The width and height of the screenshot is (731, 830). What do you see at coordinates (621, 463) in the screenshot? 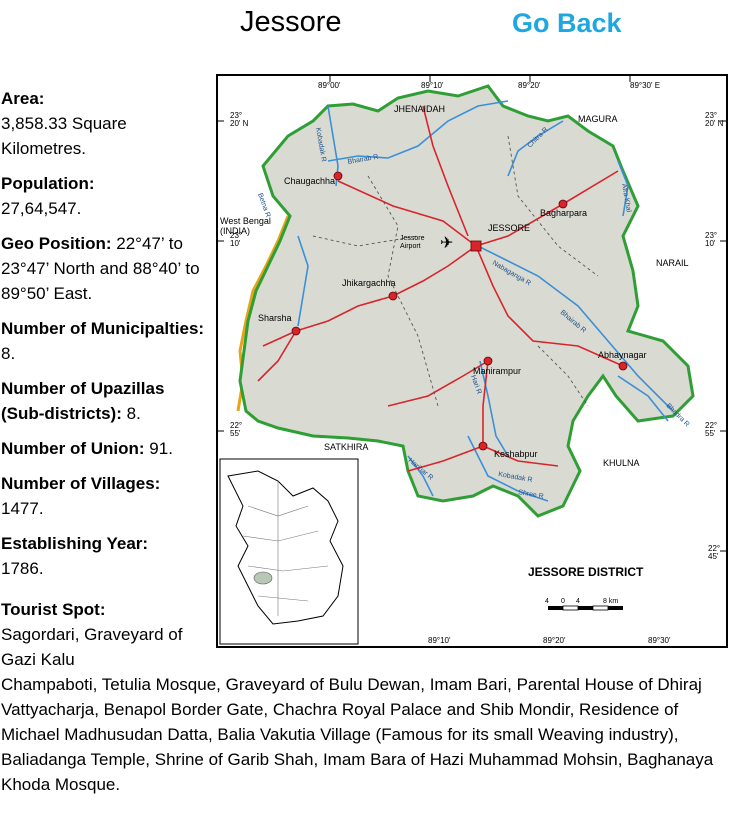
I see `neighbor-label: KHULNA` at bounding box center [621, 463].